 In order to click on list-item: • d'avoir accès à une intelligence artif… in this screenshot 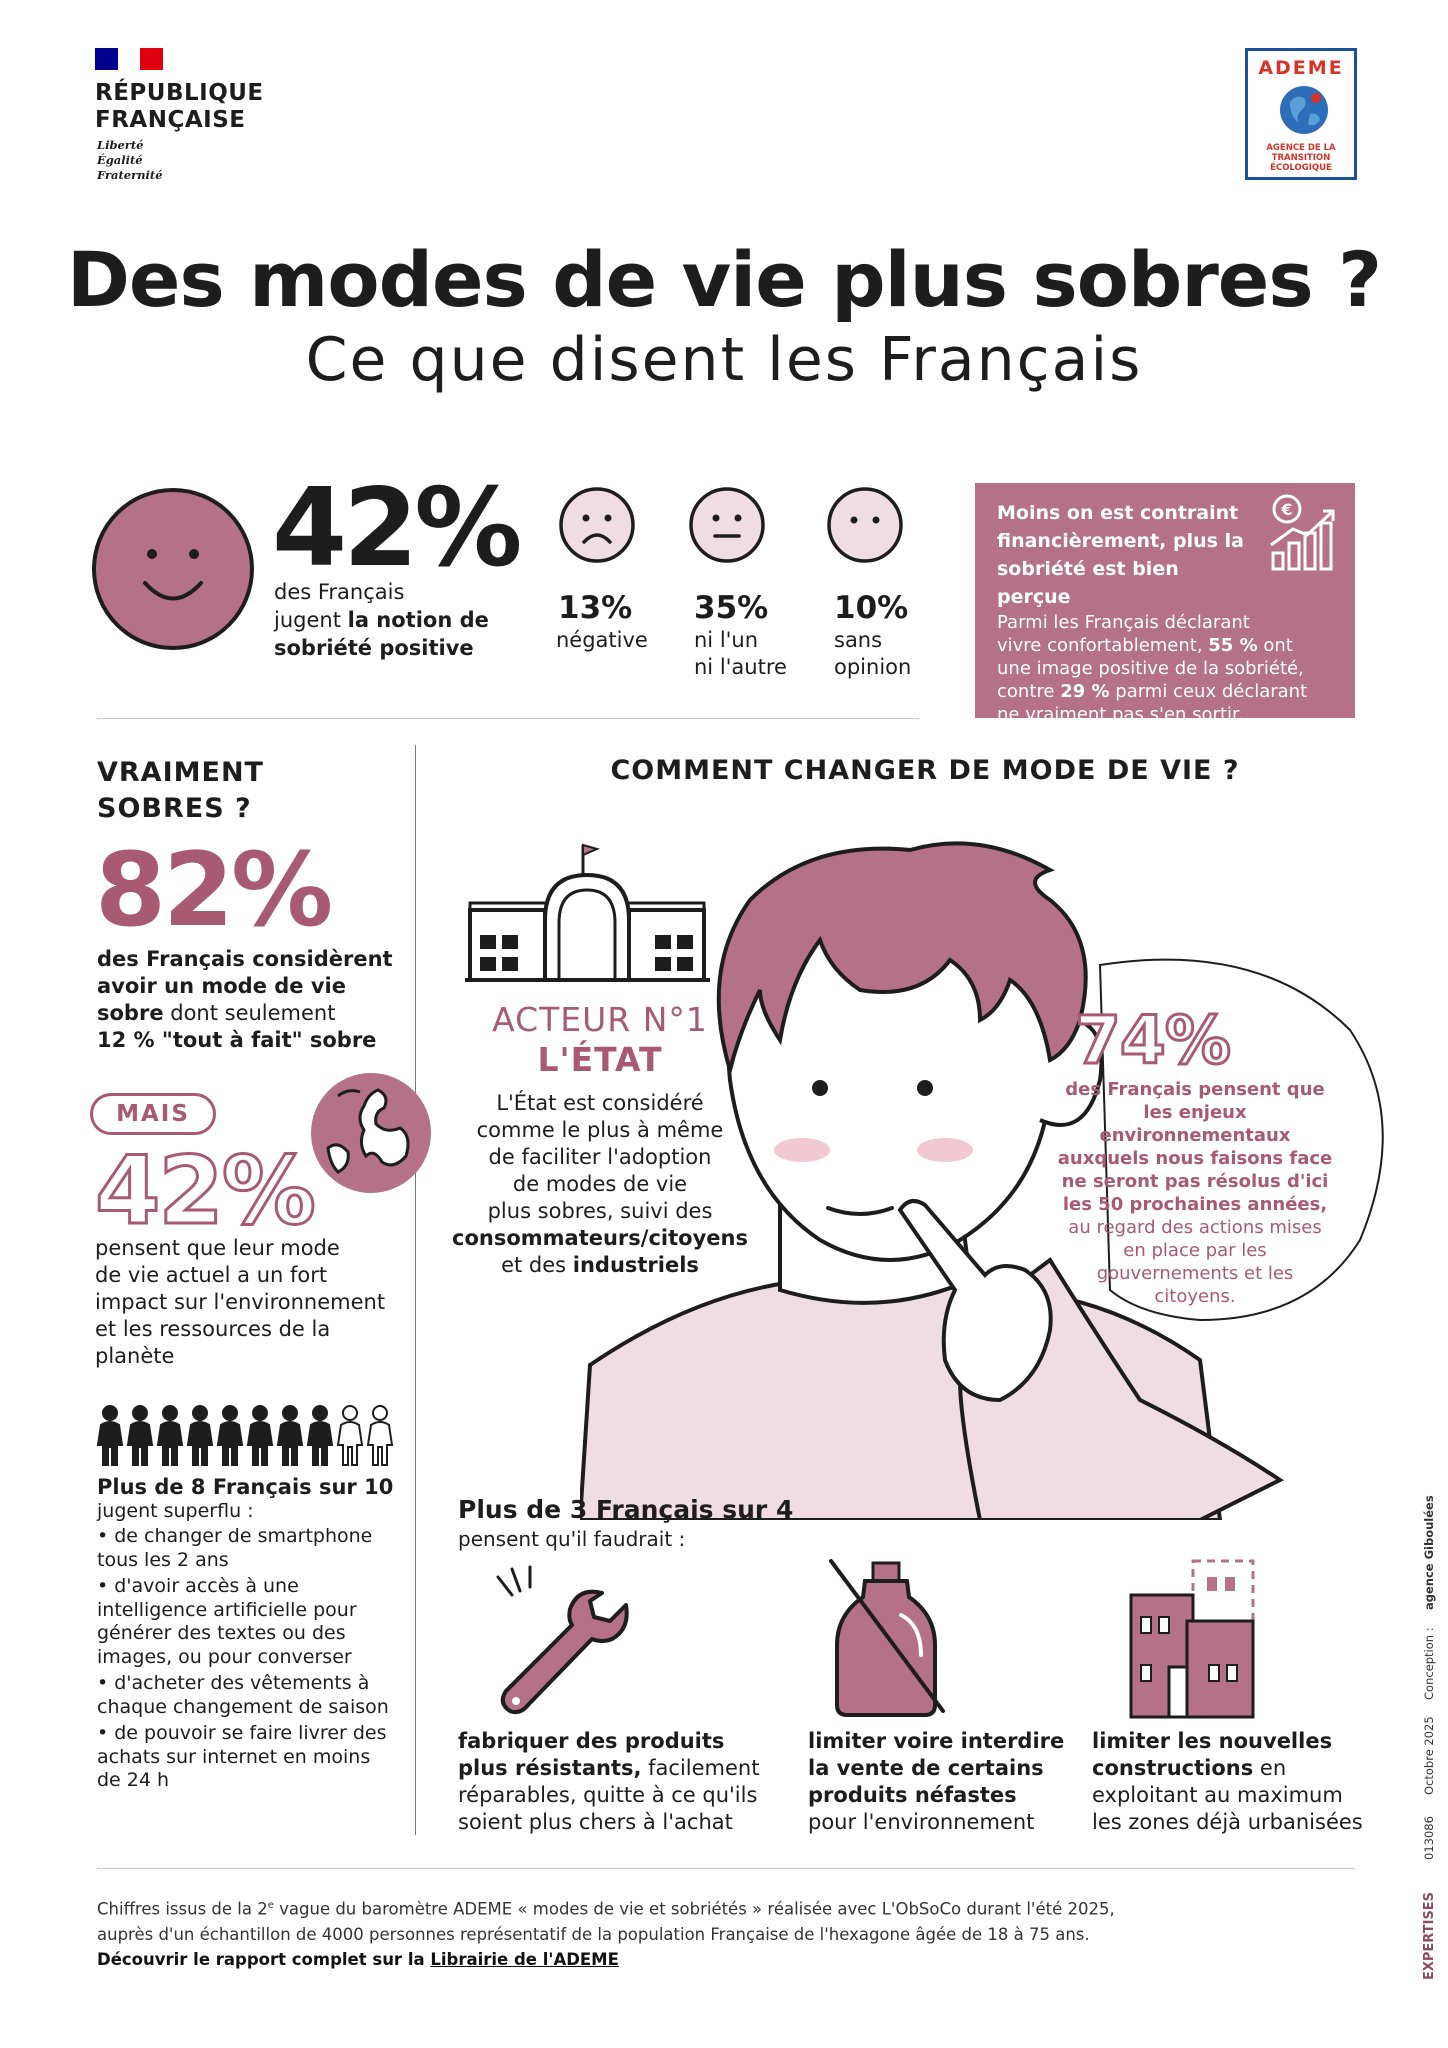, I will do `click(227, 1621)`.